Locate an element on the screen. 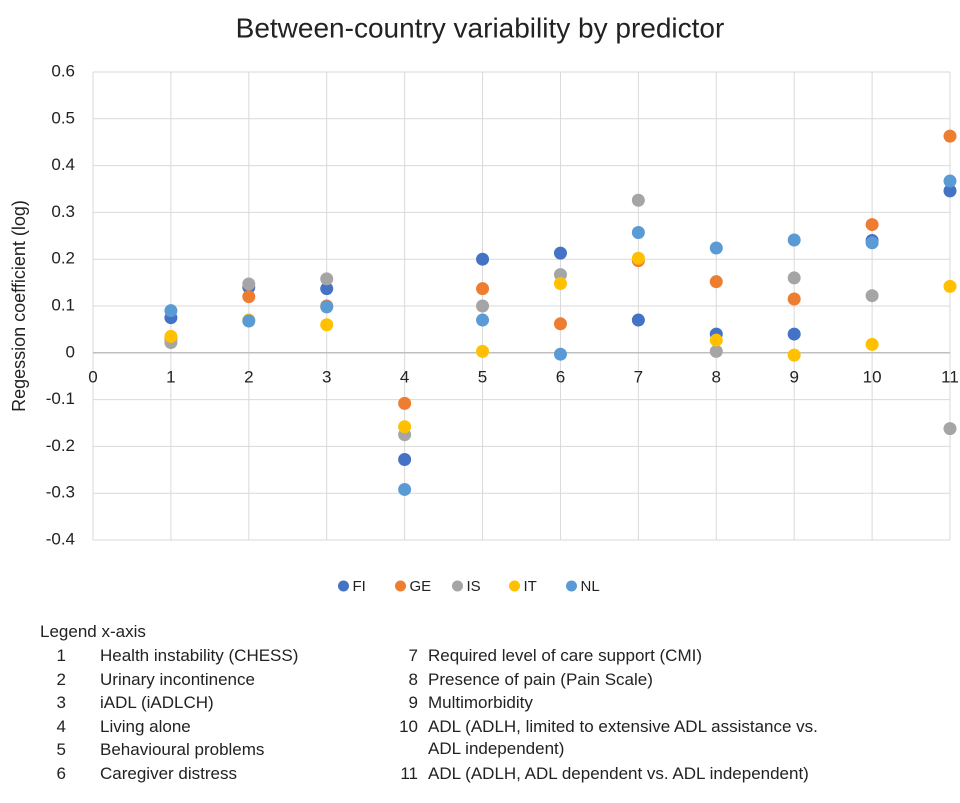 This screenshot has height=803, width=960. y-tick-label: 0.6 is located at coordinates (63, 70).